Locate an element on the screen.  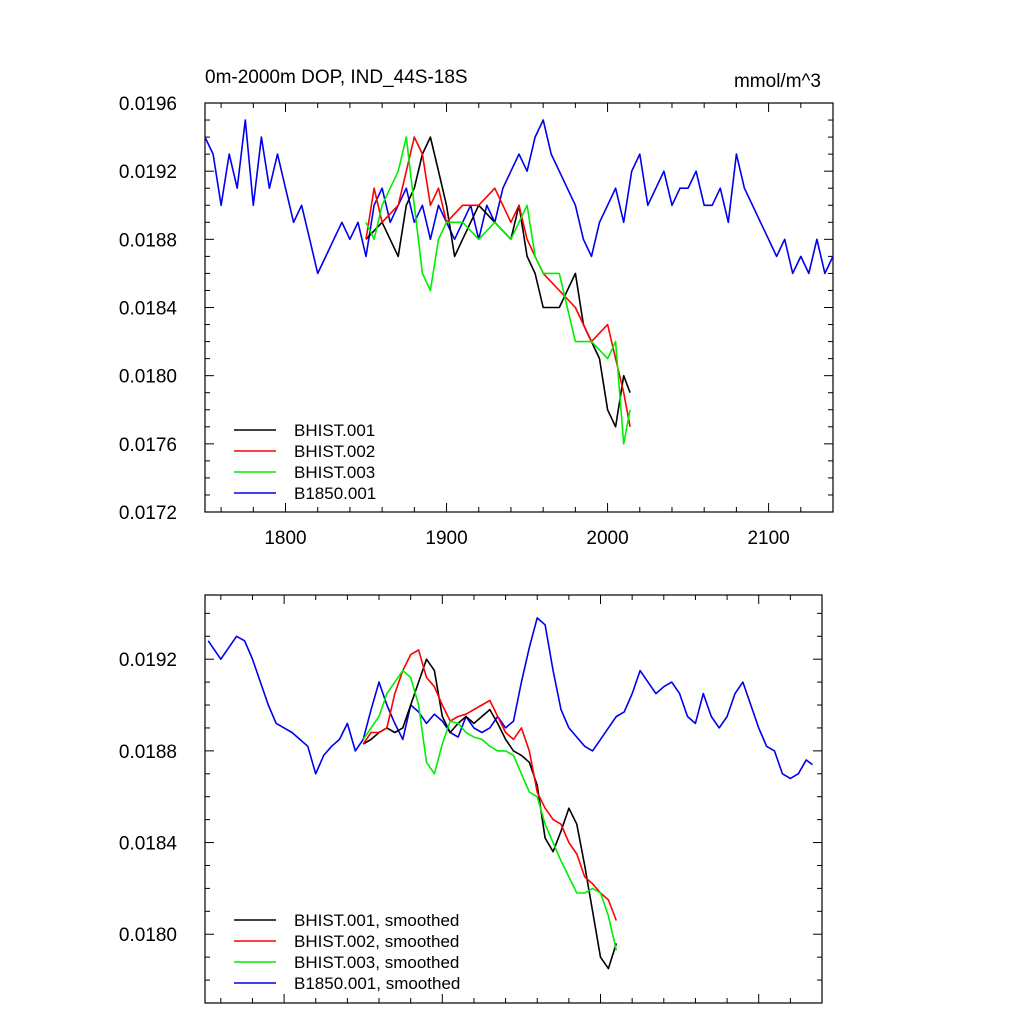
chart-title: 0m-2000m DOP, IND_44S-18S is located at coordinates (336, 77).